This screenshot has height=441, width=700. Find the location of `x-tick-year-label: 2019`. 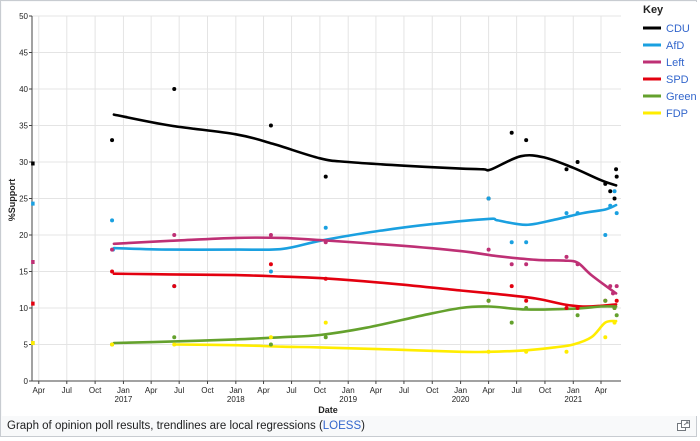

x-tick-year-label: 2019 is located at coordinates (348, 399).